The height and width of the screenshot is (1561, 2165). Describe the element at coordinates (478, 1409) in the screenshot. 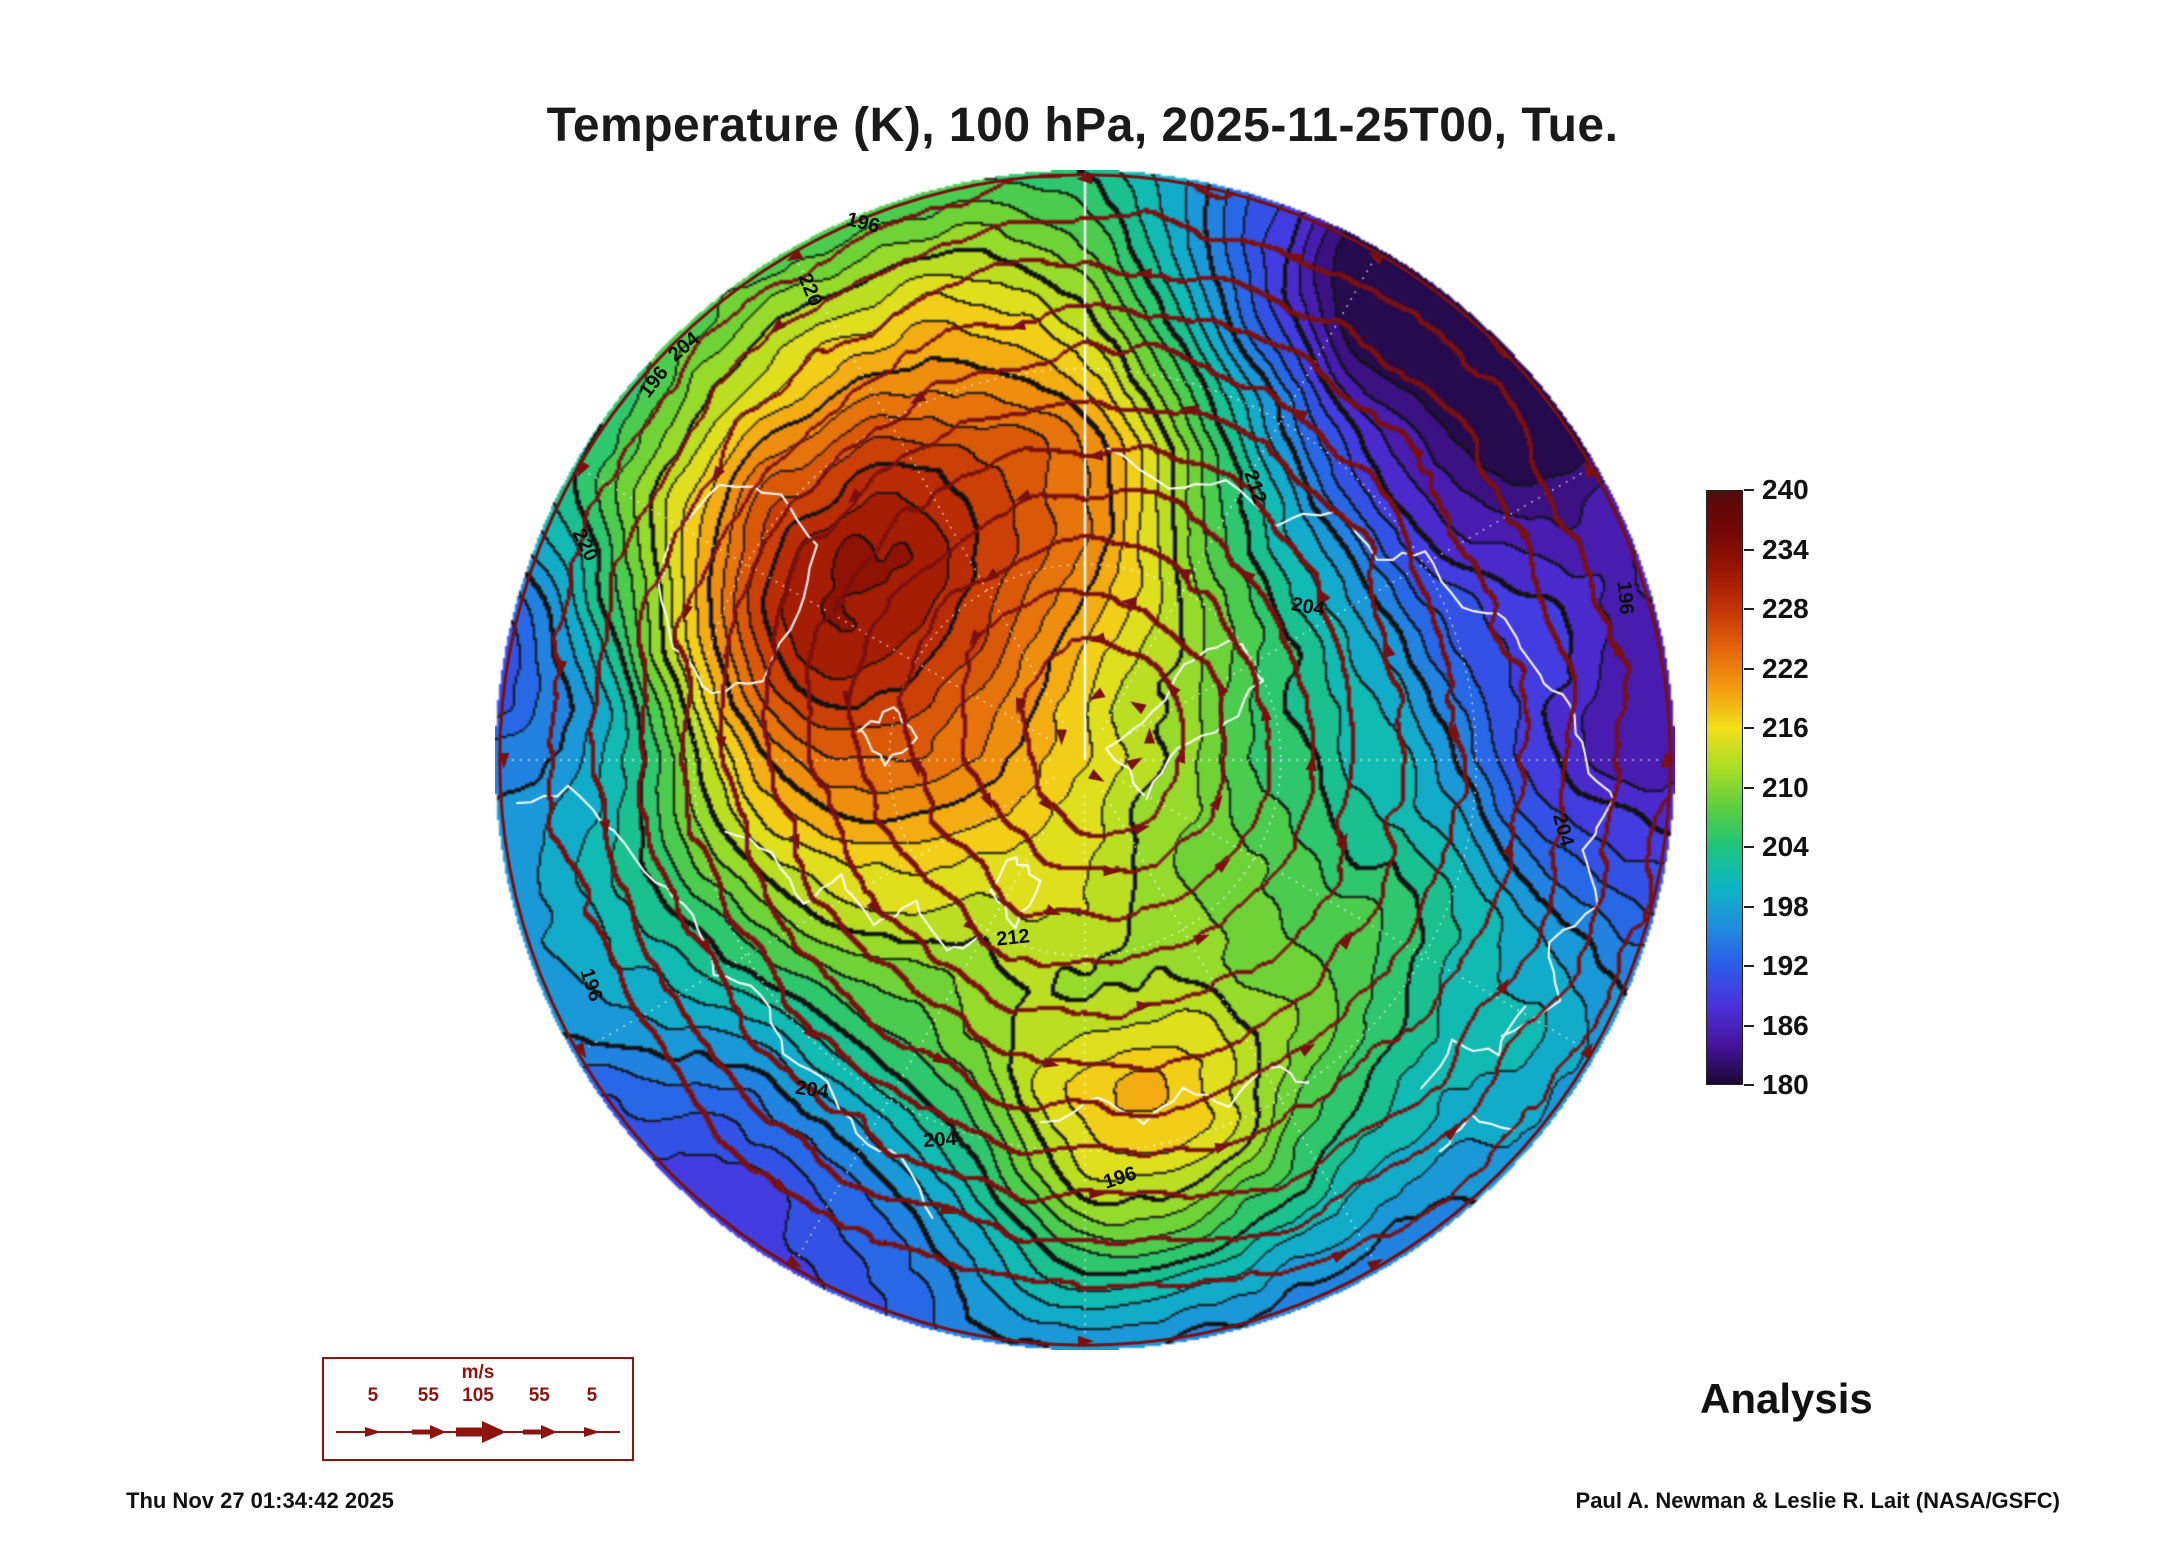

I see `wind-speed-legend: m/s 5 55 105 55 5` at that location.